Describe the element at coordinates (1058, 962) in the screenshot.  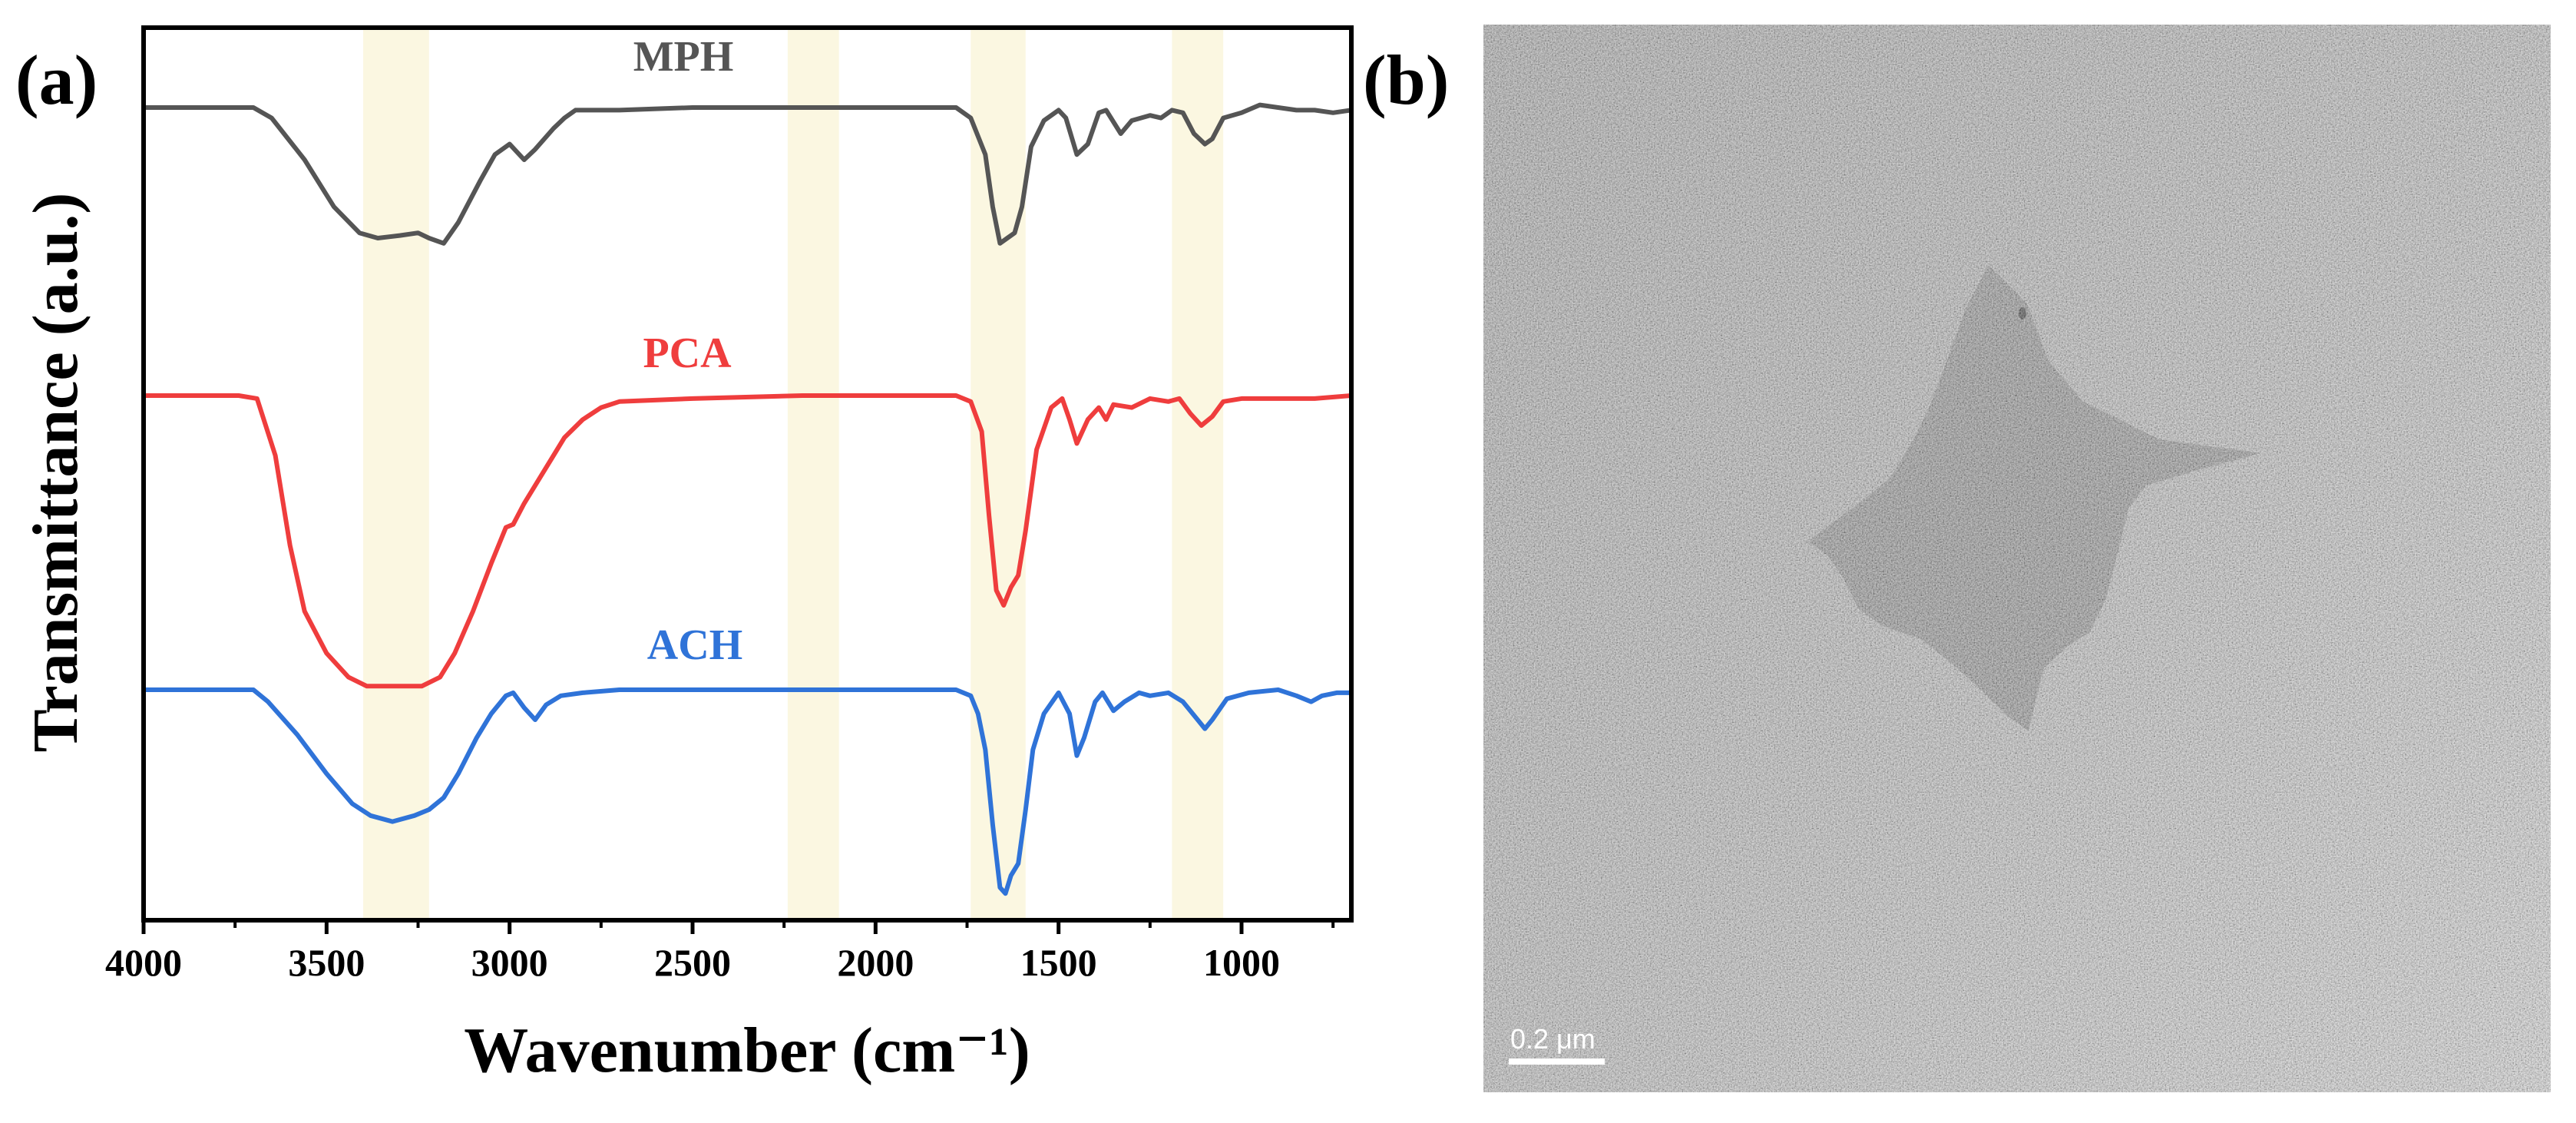
I see `x-tick-label: 1500` at that location.